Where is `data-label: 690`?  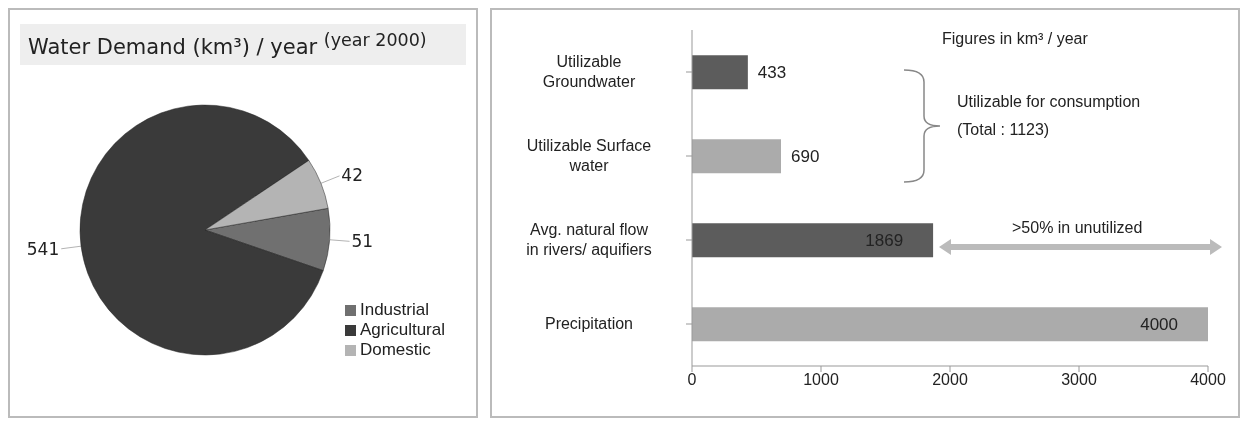 data-label: 690 is located at coordinates (805, 156).